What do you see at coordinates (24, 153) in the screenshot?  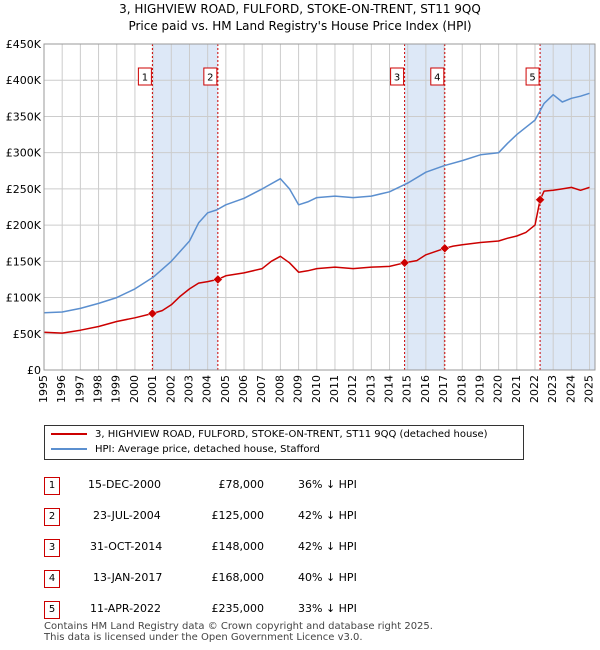 I see `y-tick-label: £300K` at bounding box center [24, 153].